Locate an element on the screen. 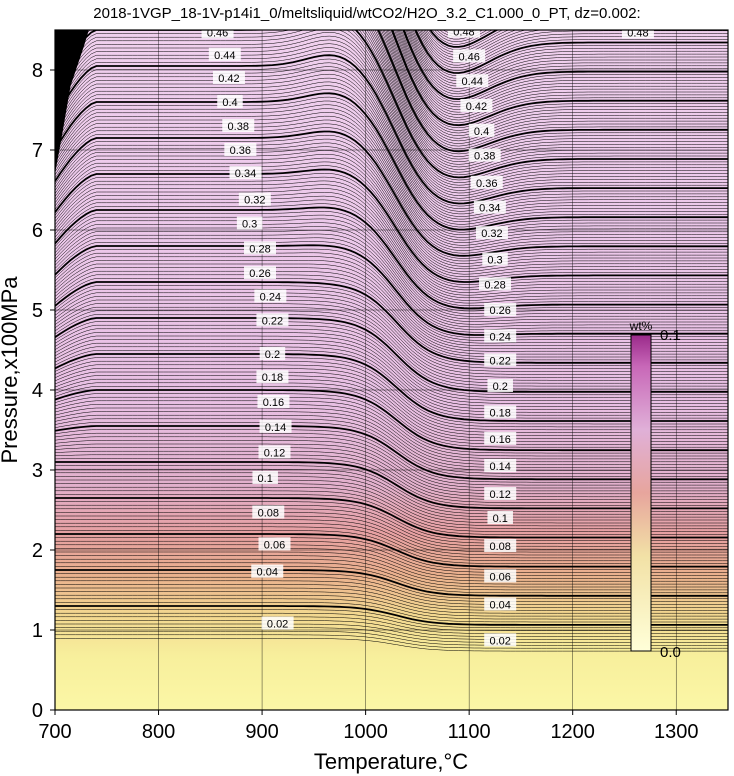 This screenshot has width=734, height=776. contour-label: 0.1 is located at coordinates (265, 478).